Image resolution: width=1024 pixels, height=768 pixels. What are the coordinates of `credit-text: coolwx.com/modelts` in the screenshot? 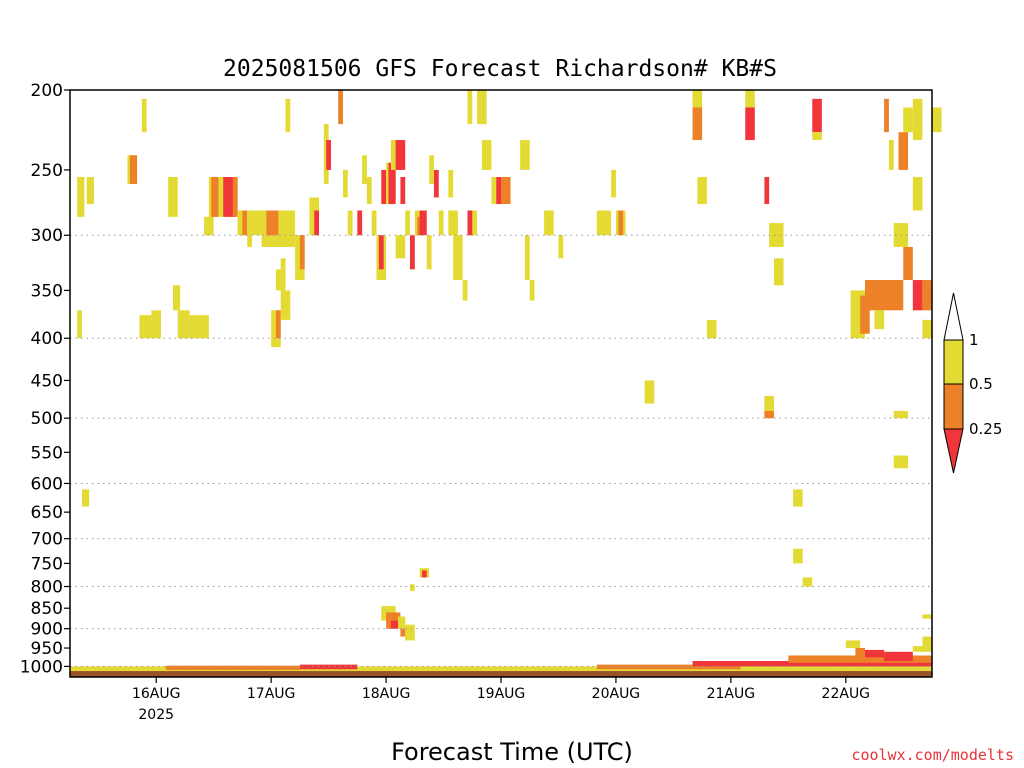 It's located at (932, 755).